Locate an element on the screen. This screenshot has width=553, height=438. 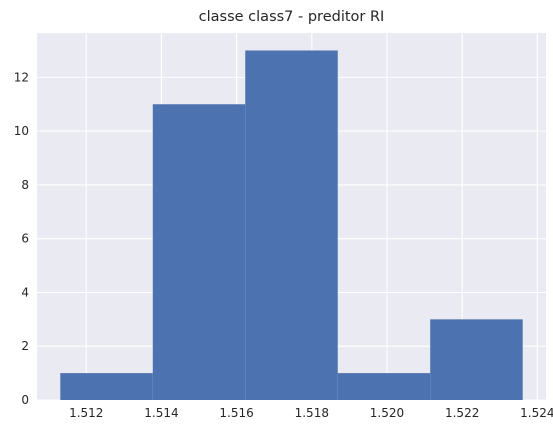
y-tick-label: 4 is located at coordinates (25, 292).